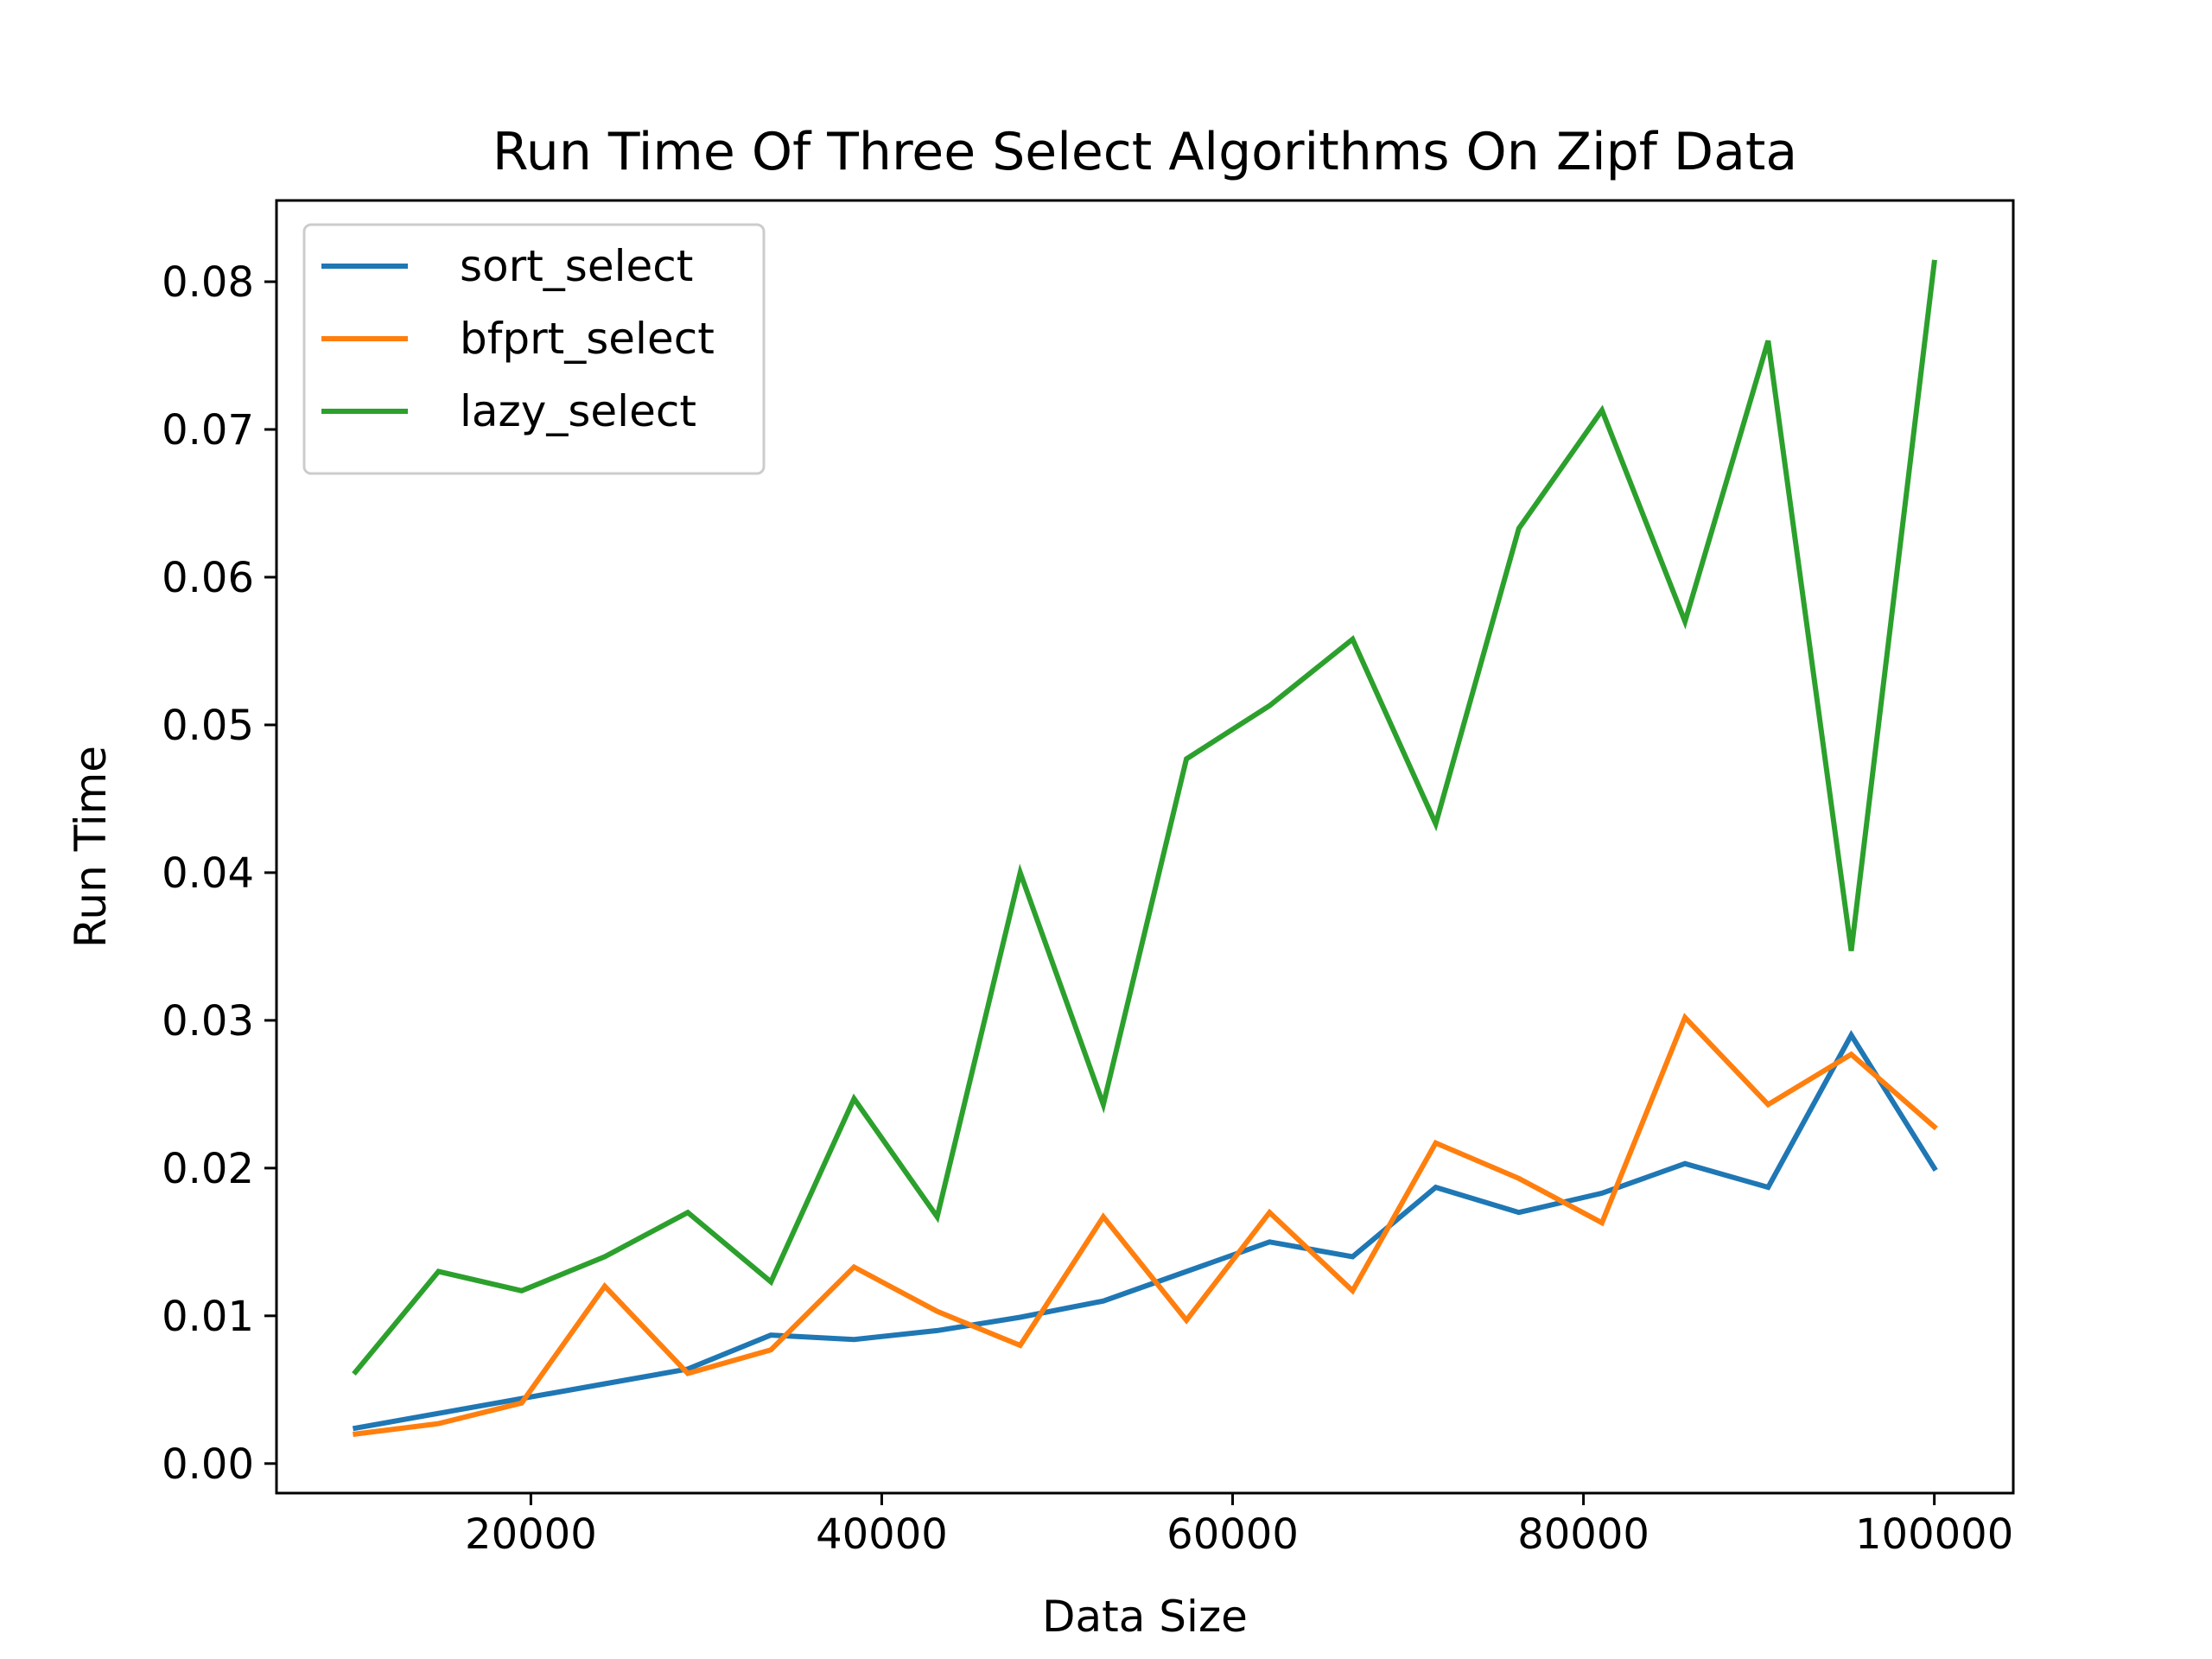 The height and width of the screenshot is (1659, 2212). What do you see at coordinates (1145, 1617) in the screenshot?
I see `x-axis-title: Data Size` at bounding box center [1145, 1617].